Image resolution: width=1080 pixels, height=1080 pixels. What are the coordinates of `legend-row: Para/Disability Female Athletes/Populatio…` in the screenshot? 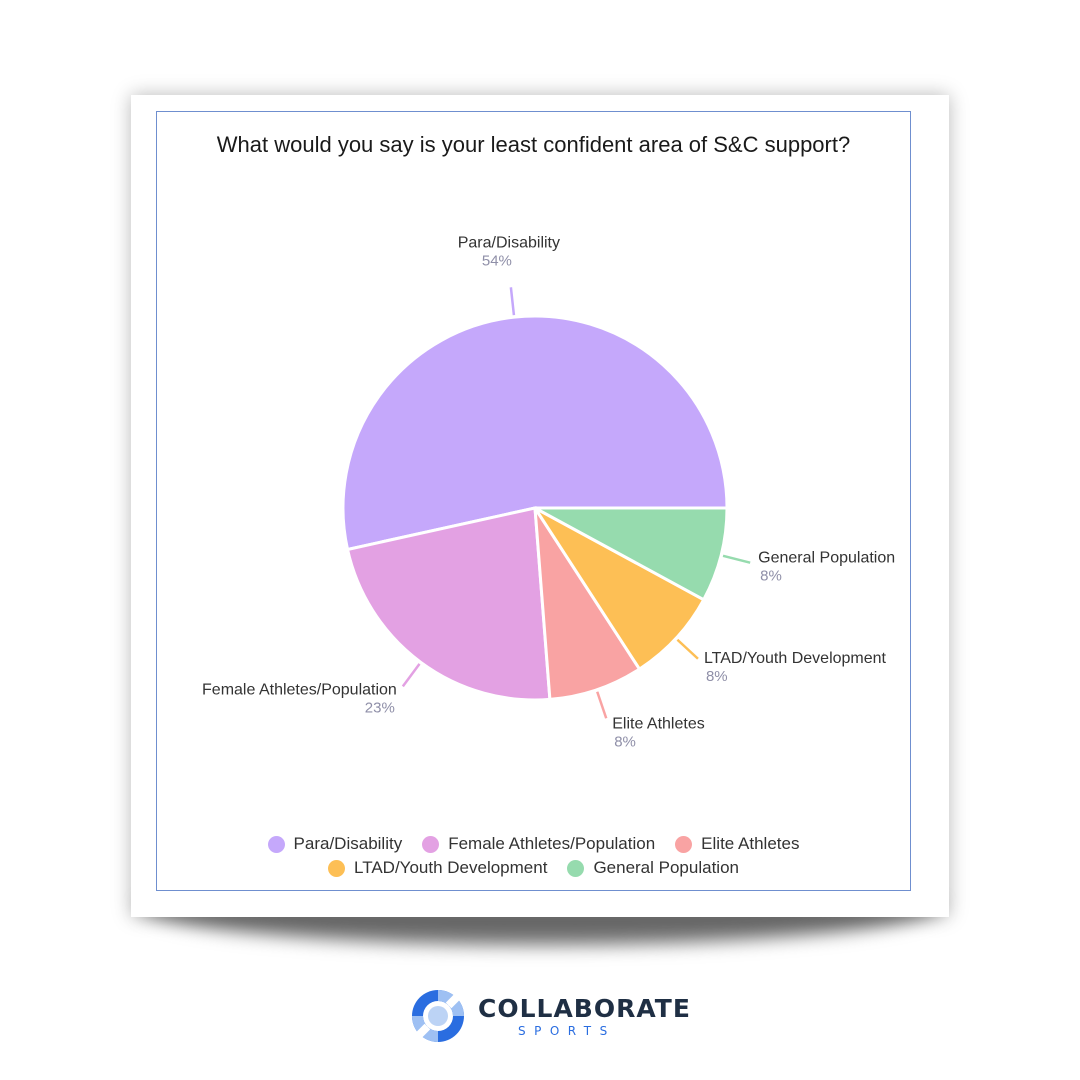 It's located at (533, 844).